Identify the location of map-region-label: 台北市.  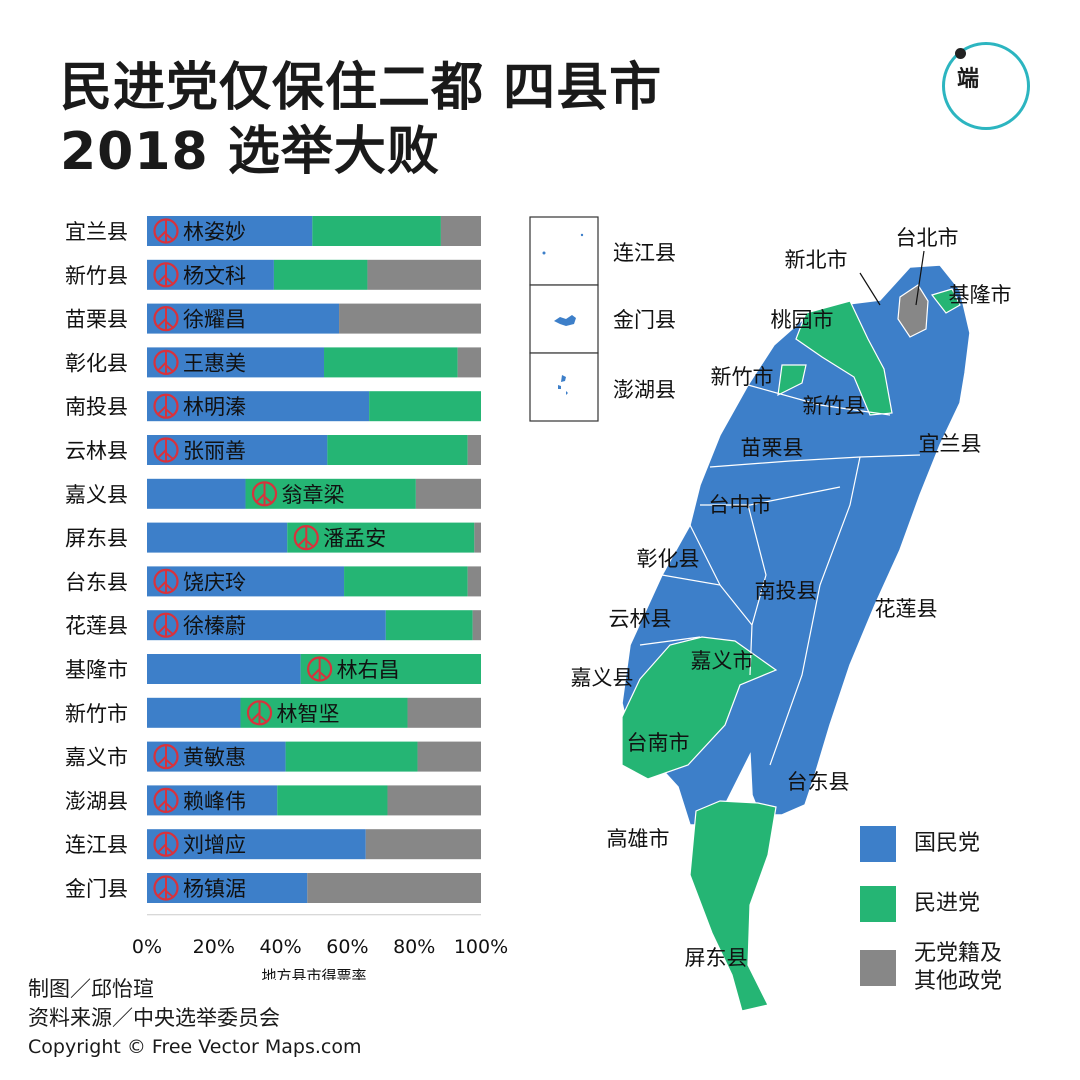
(927, 238).